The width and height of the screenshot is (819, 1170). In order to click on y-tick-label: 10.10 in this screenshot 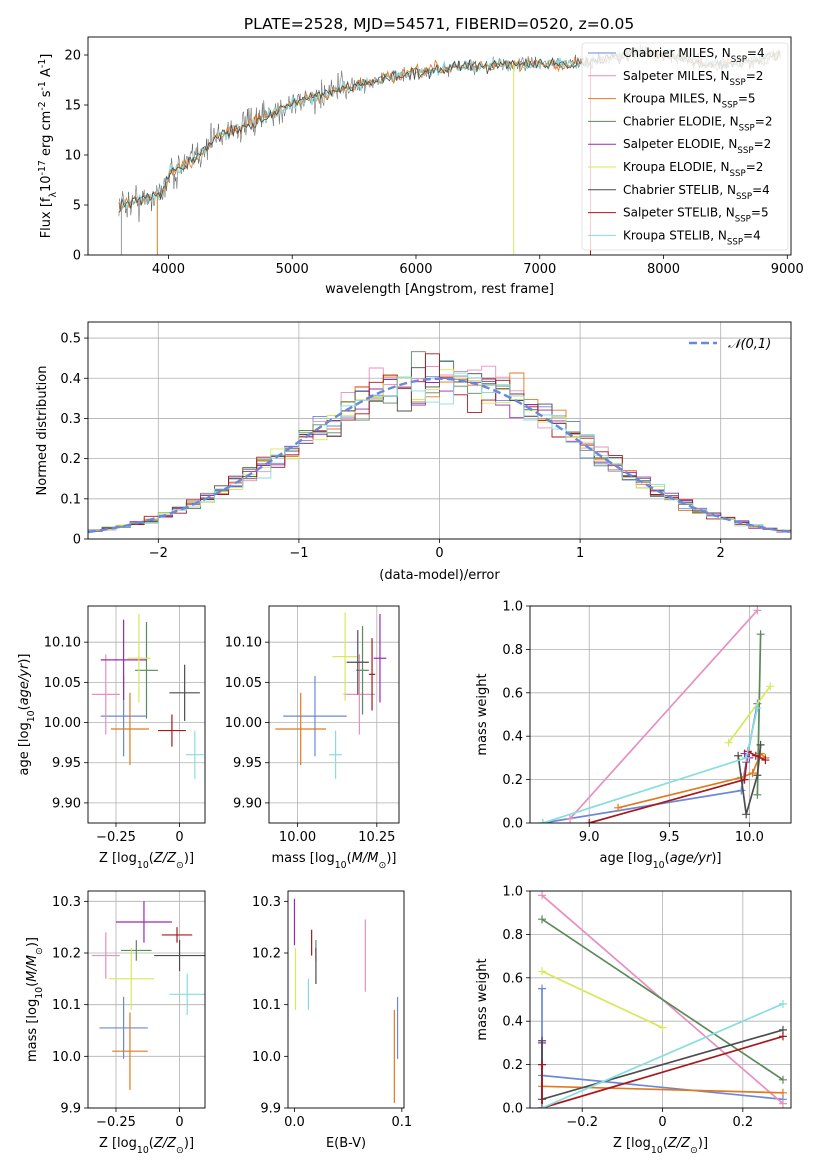, I will do `click(243, 643)`.